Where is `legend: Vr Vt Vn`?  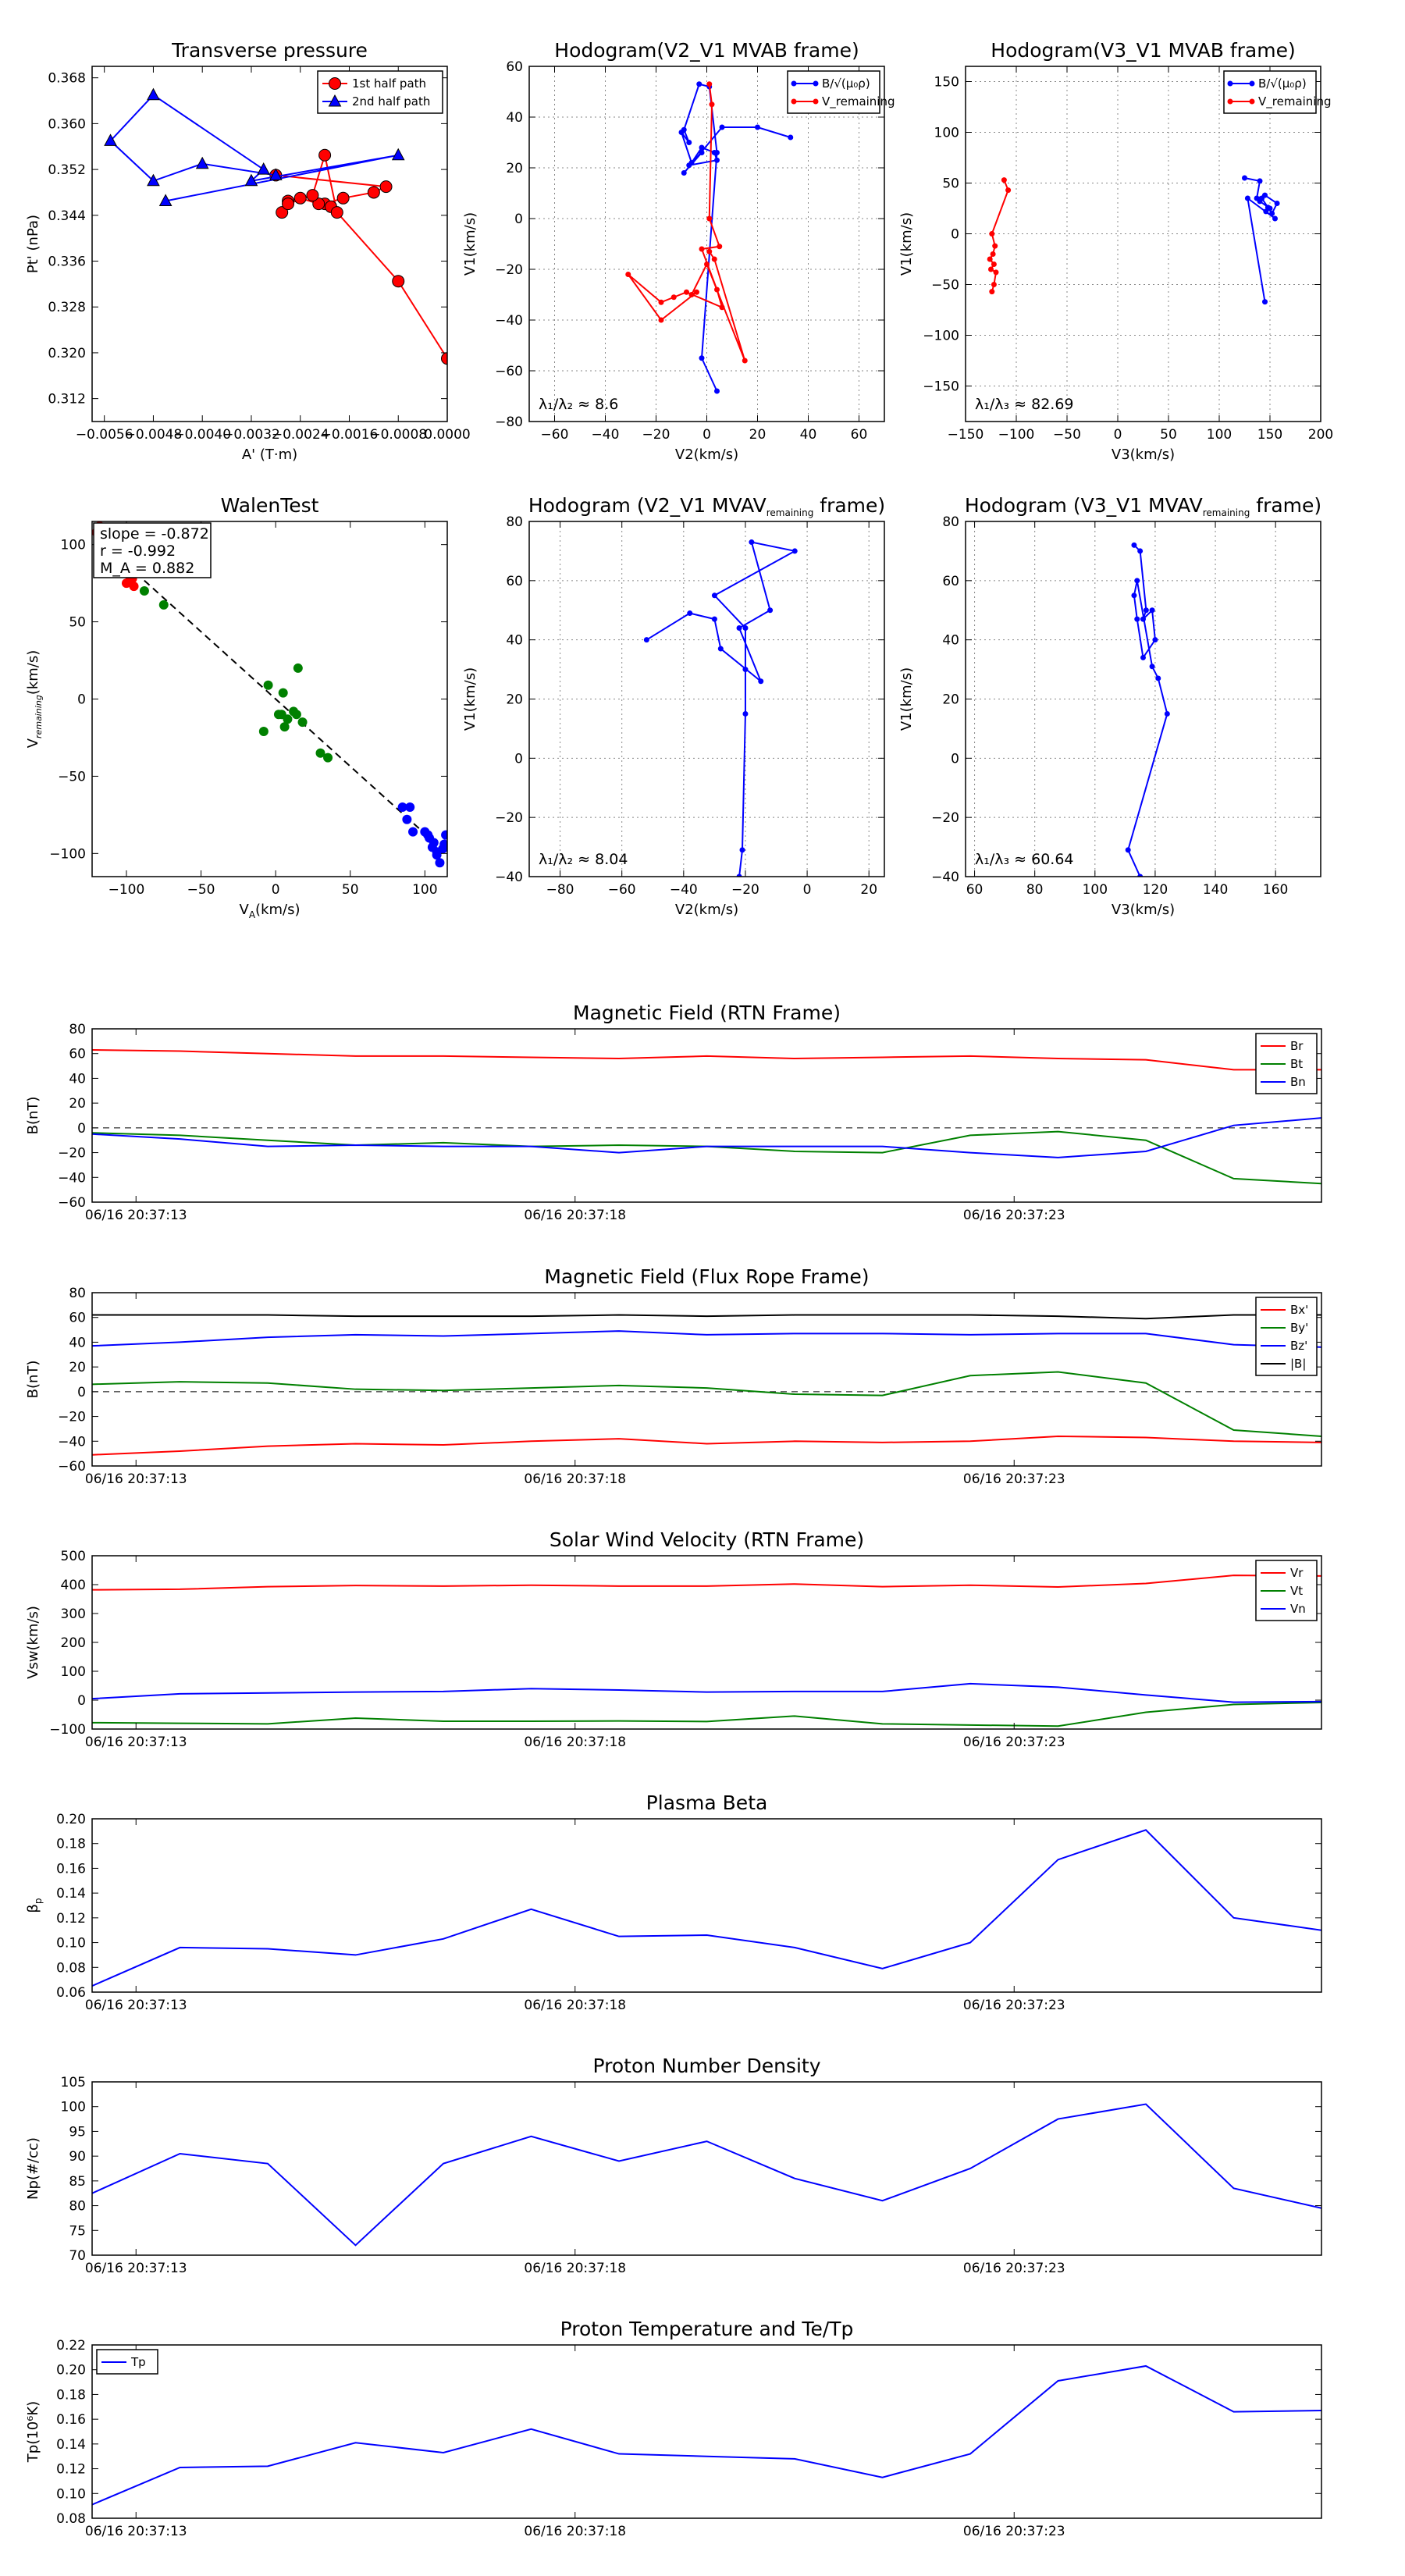
legend: Vr Vt Vn is located at coordinates (1287, 1590).